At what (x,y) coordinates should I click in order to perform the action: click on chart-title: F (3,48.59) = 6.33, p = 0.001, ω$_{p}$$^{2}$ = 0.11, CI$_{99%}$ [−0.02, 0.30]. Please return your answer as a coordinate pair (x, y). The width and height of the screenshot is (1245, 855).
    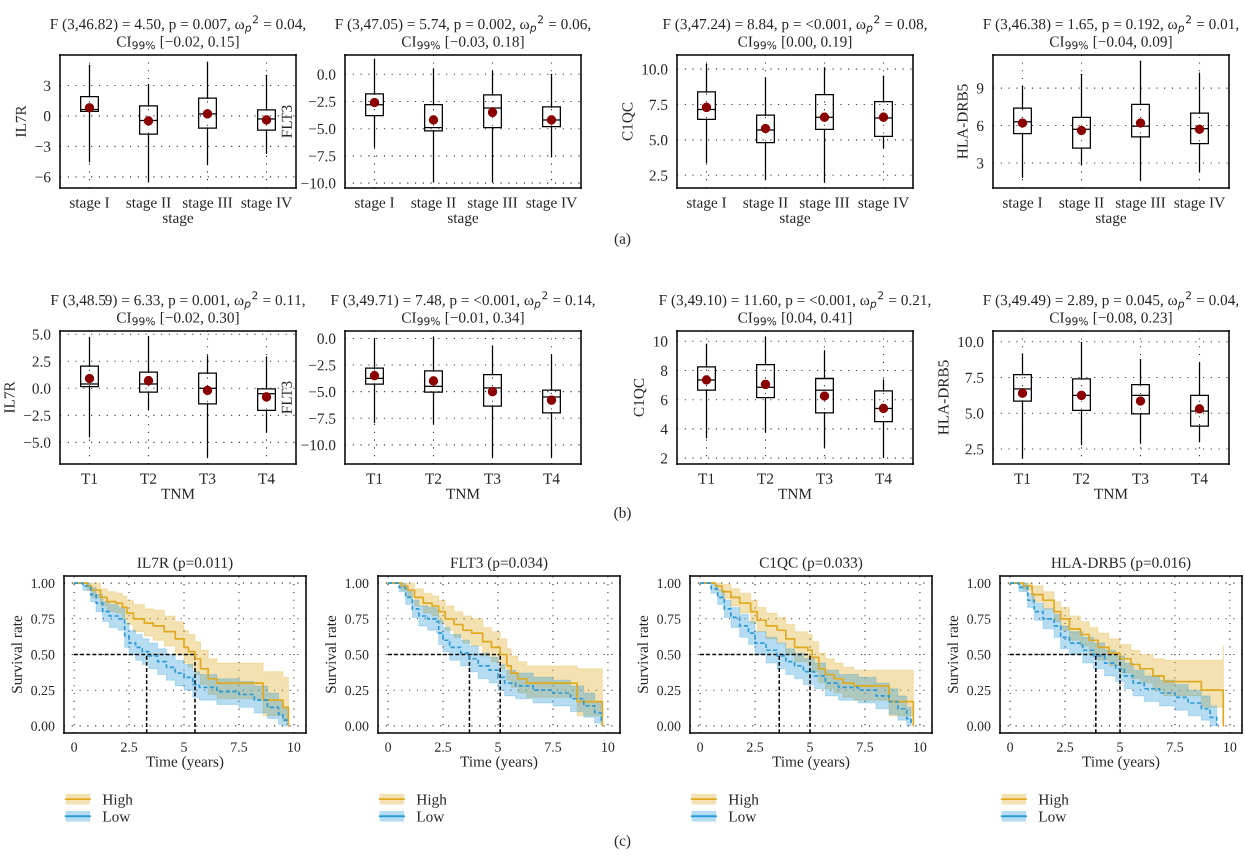
    Looking at the image, I should click on (177, 308).